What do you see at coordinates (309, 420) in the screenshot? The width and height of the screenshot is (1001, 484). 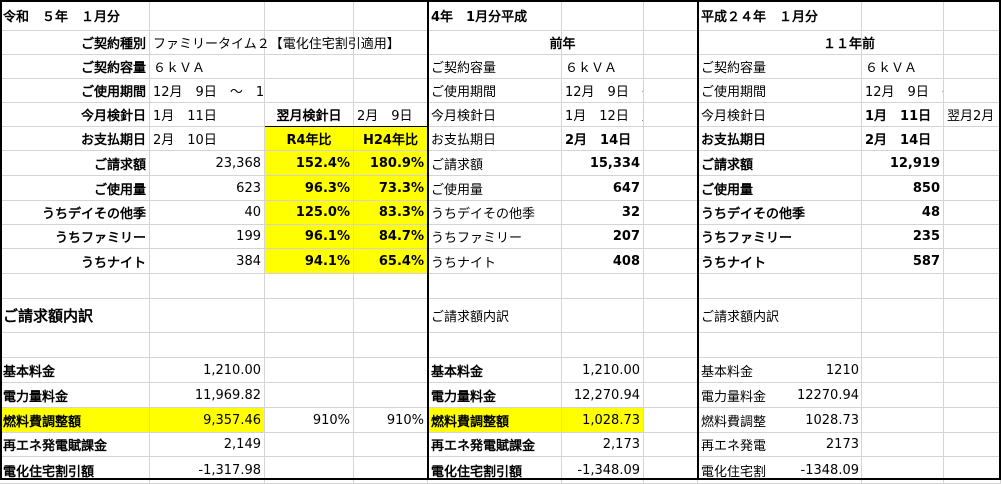 I see `cell-c-row16: 910%` at bounding box center [309, 420].